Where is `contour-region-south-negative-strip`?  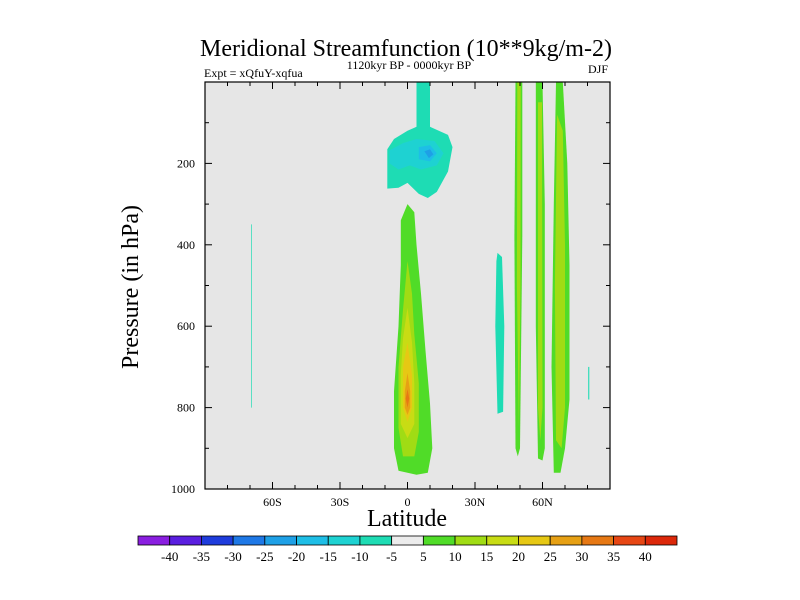
contour-region-south-negative-strip is located at coordinates (251, 316).